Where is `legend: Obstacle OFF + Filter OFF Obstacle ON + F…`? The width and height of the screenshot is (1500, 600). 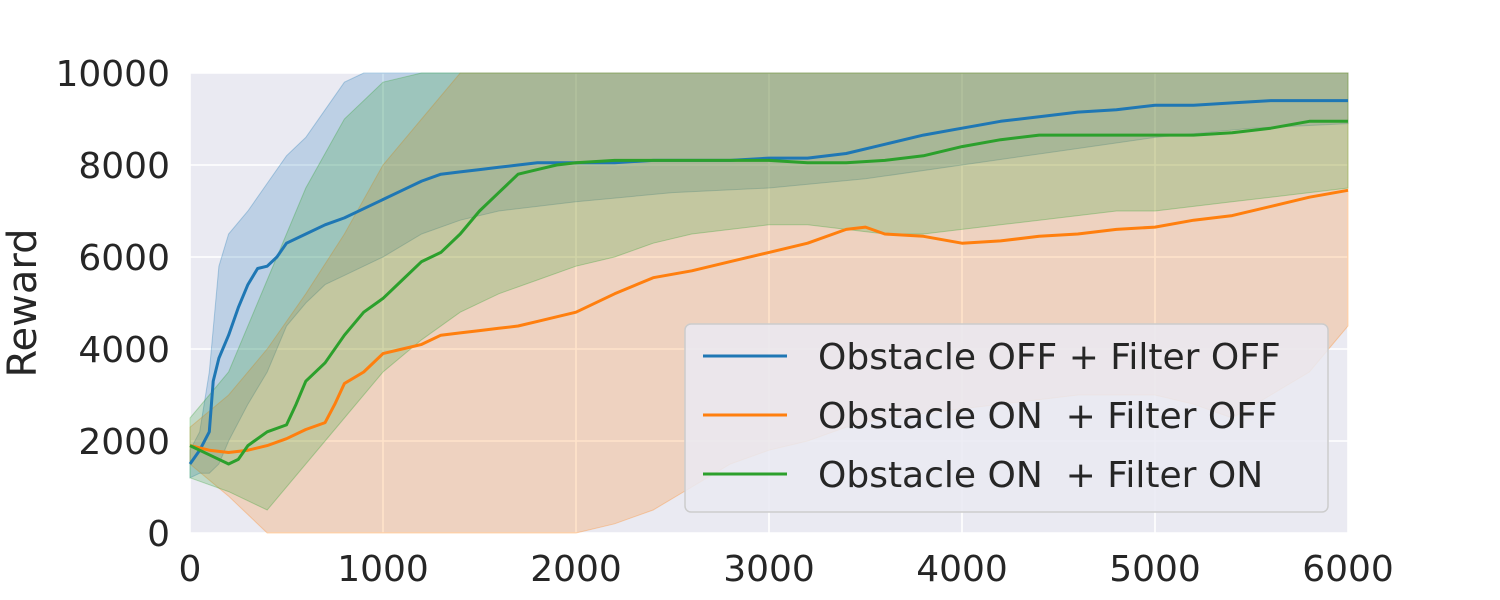 legend: Obstacle OFF + Filter OFF Obstacle ON + F… is located at coordinates (1006, 418).